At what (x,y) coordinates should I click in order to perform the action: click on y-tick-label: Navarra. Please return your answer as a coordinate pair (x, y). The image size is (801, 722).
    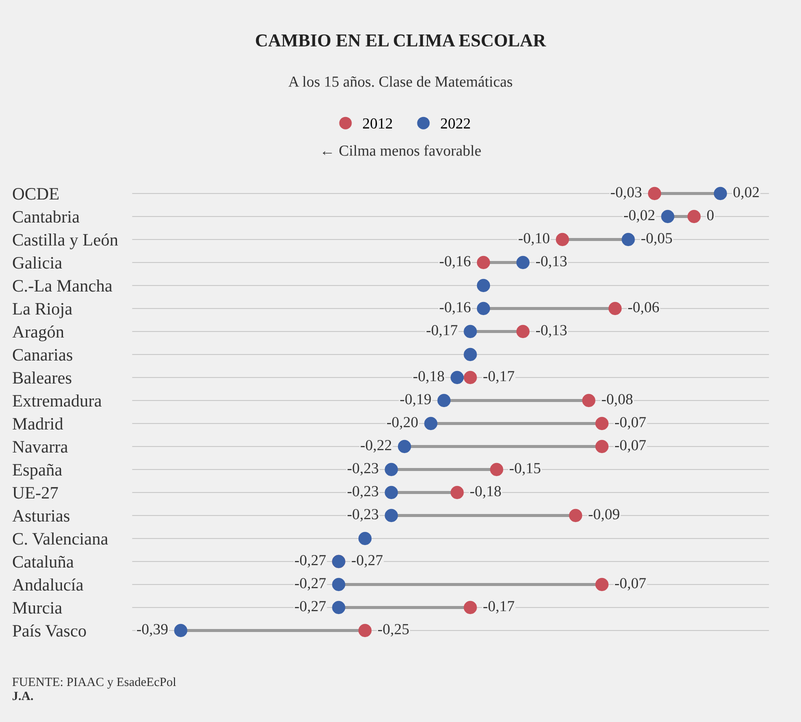
    Looking at the image, I should click on (40, 447).